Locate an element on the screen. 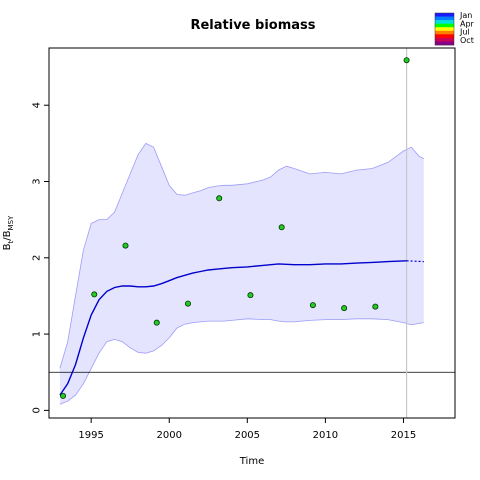 The image size is (480, 480). legend-strip-frame is located at coordinates (444, 29).